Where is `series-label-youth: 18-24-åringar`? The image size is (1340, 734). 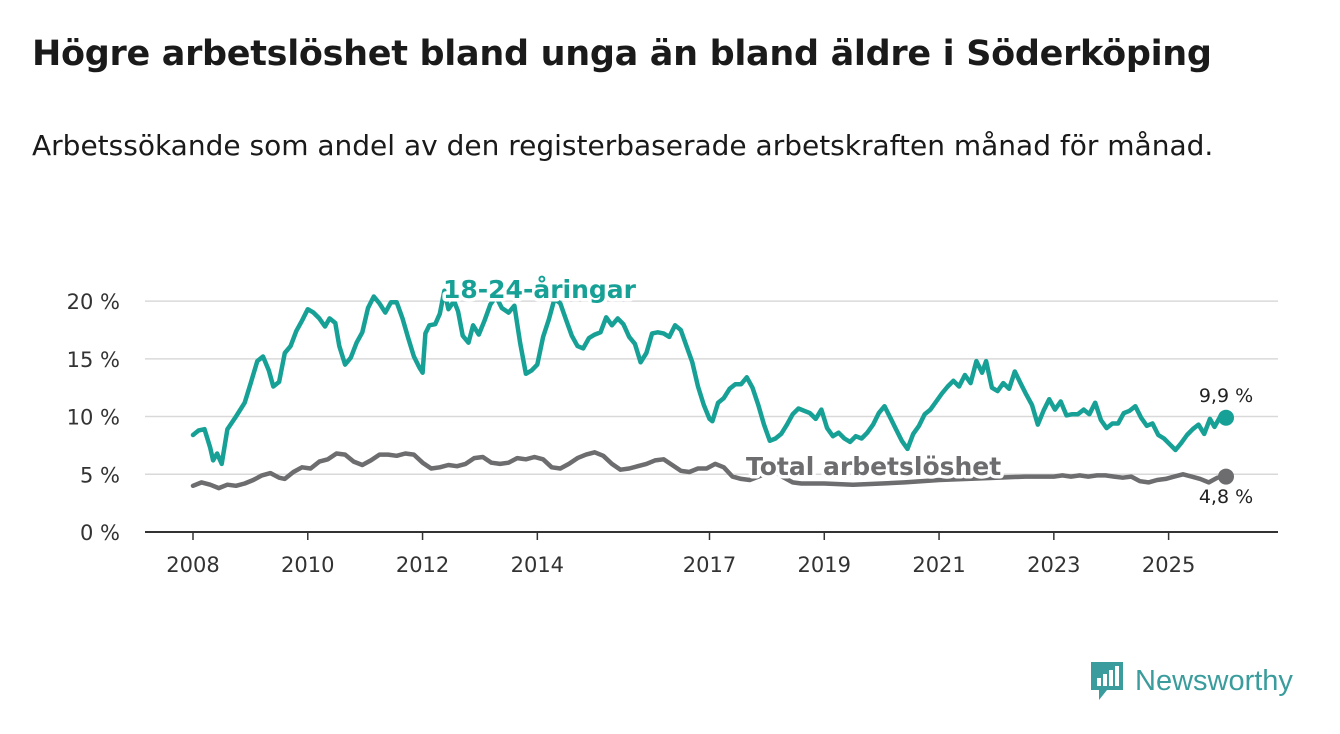
series-label-youth: 18-24-åringar is located at coordinates (540, 289).